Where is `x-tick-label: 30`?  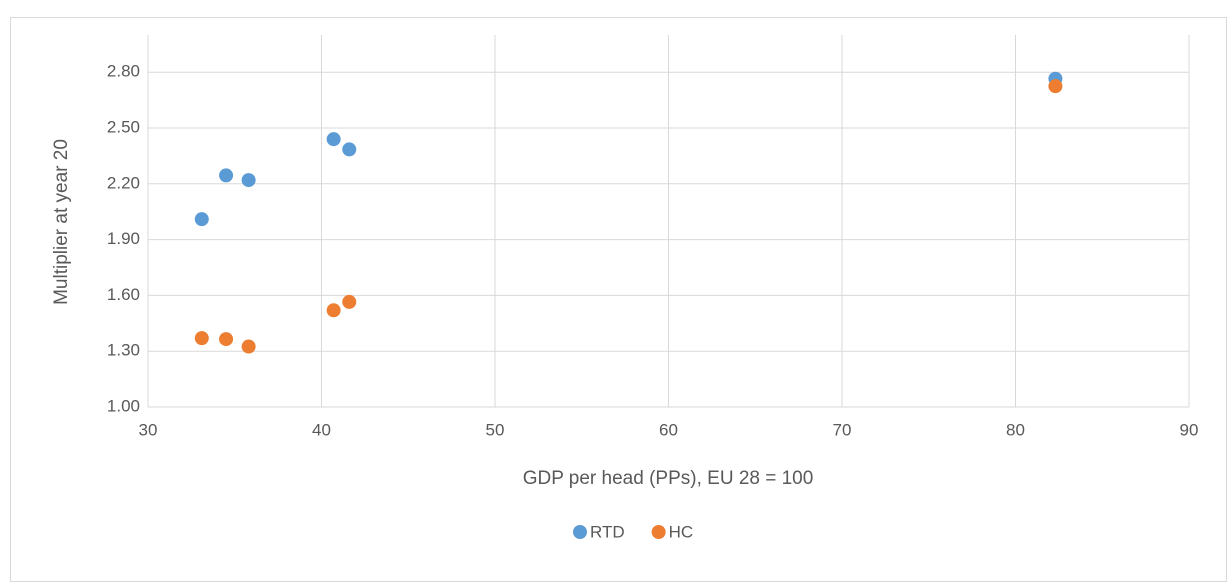 x-tick-label: 30 is located at coordinates (148, 429).